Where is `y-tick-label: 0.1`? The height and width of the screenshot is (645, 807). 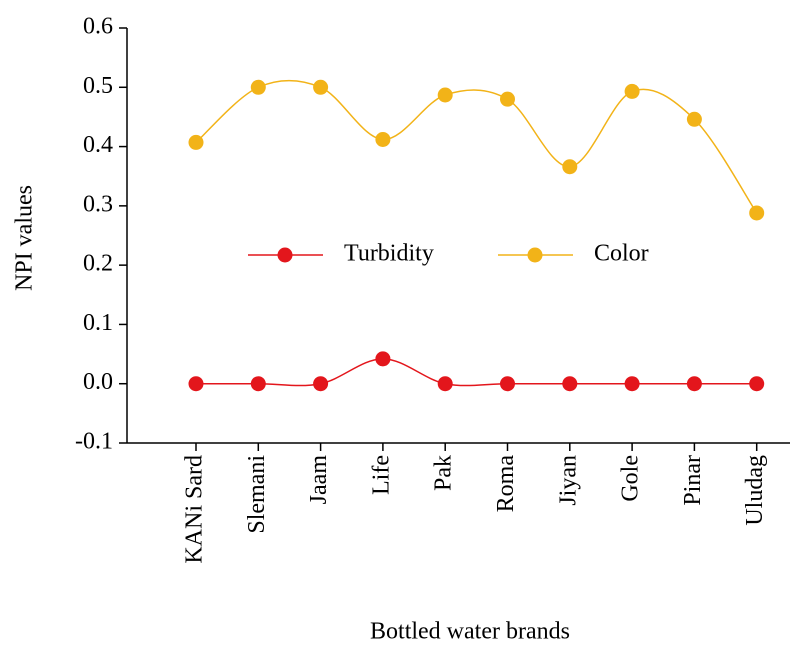
y-tick-label: 0.1 is located at coordinates (98, 323).